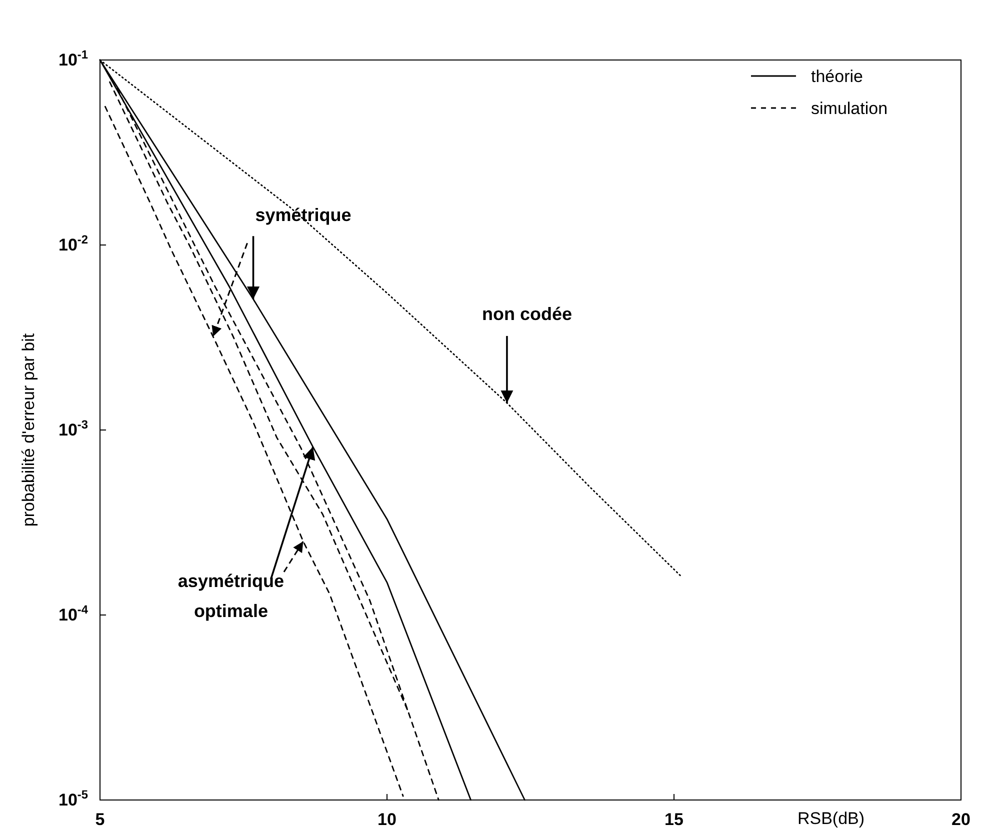 The height and width of the screenshot is (835, 982). What do you see at coordinates (73, 428) in the screenshot?
I see `y-tick-label: 10$^{-3}$` at bounding box center [73, 428].